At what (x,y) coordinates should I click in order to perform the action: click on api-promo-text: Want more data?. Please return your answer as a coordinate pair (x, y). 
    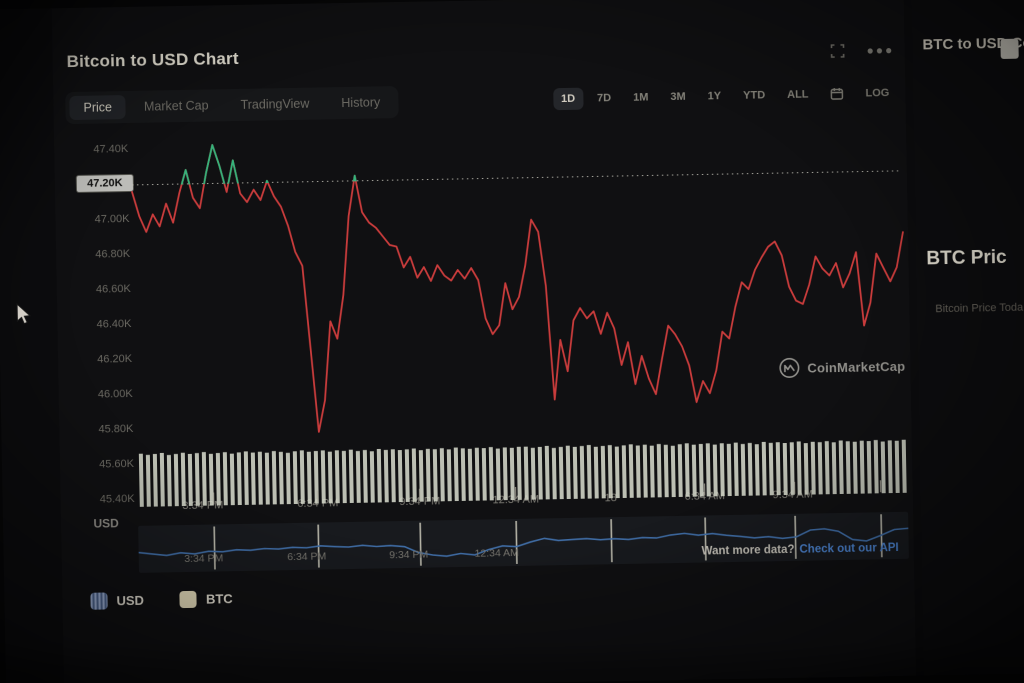
    Looking at the image, I should click on (748, 550).